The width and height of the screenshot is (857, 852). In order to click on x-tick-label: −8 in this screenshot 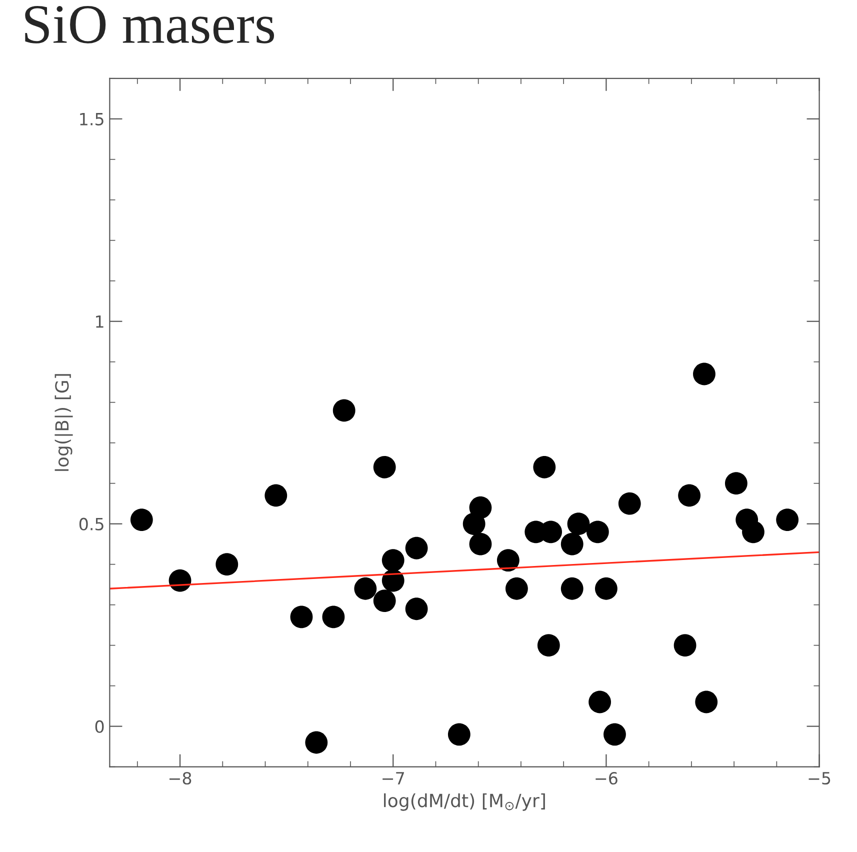, I will do `click(180, 778)`.